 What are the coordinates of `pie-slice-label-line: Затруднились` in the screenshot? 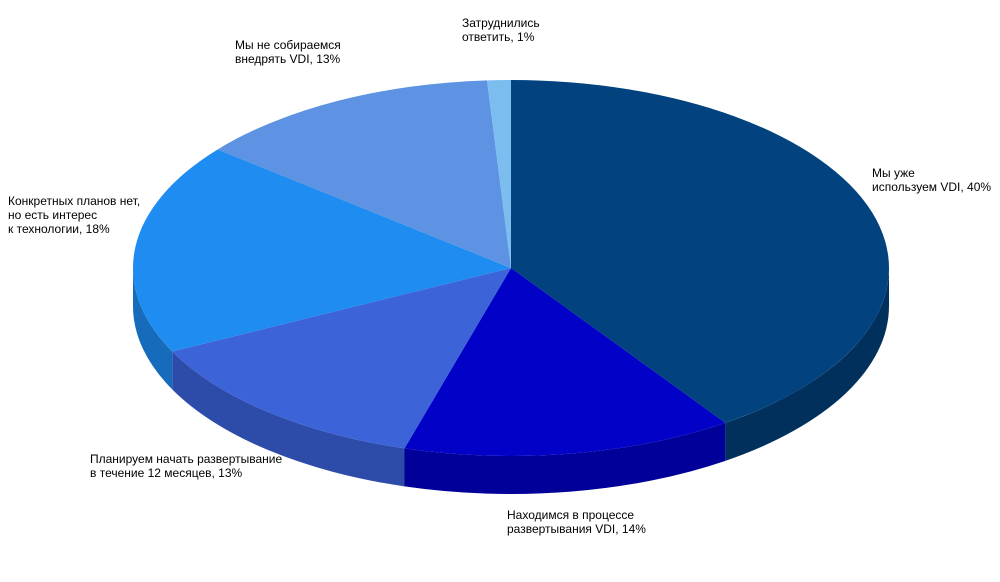 It's located at (501, 23).